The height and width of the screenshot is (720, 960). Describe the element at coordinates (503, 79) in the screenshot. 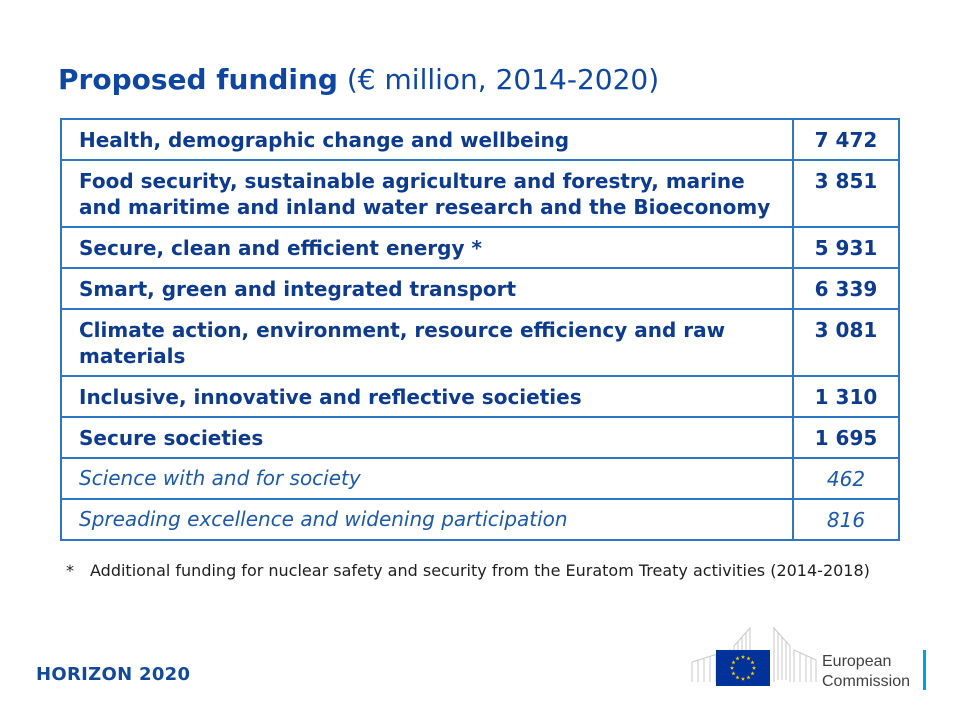

I see `page-title-subtitle: (€ million, 2014-2020)` at that location.